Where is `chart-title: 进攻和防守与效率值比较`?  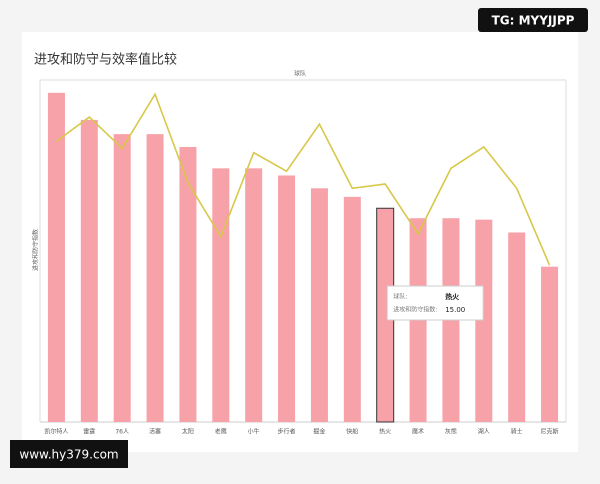
chart-title: 进攻和防守与效率值比较 is located at coordinates (105, 60).